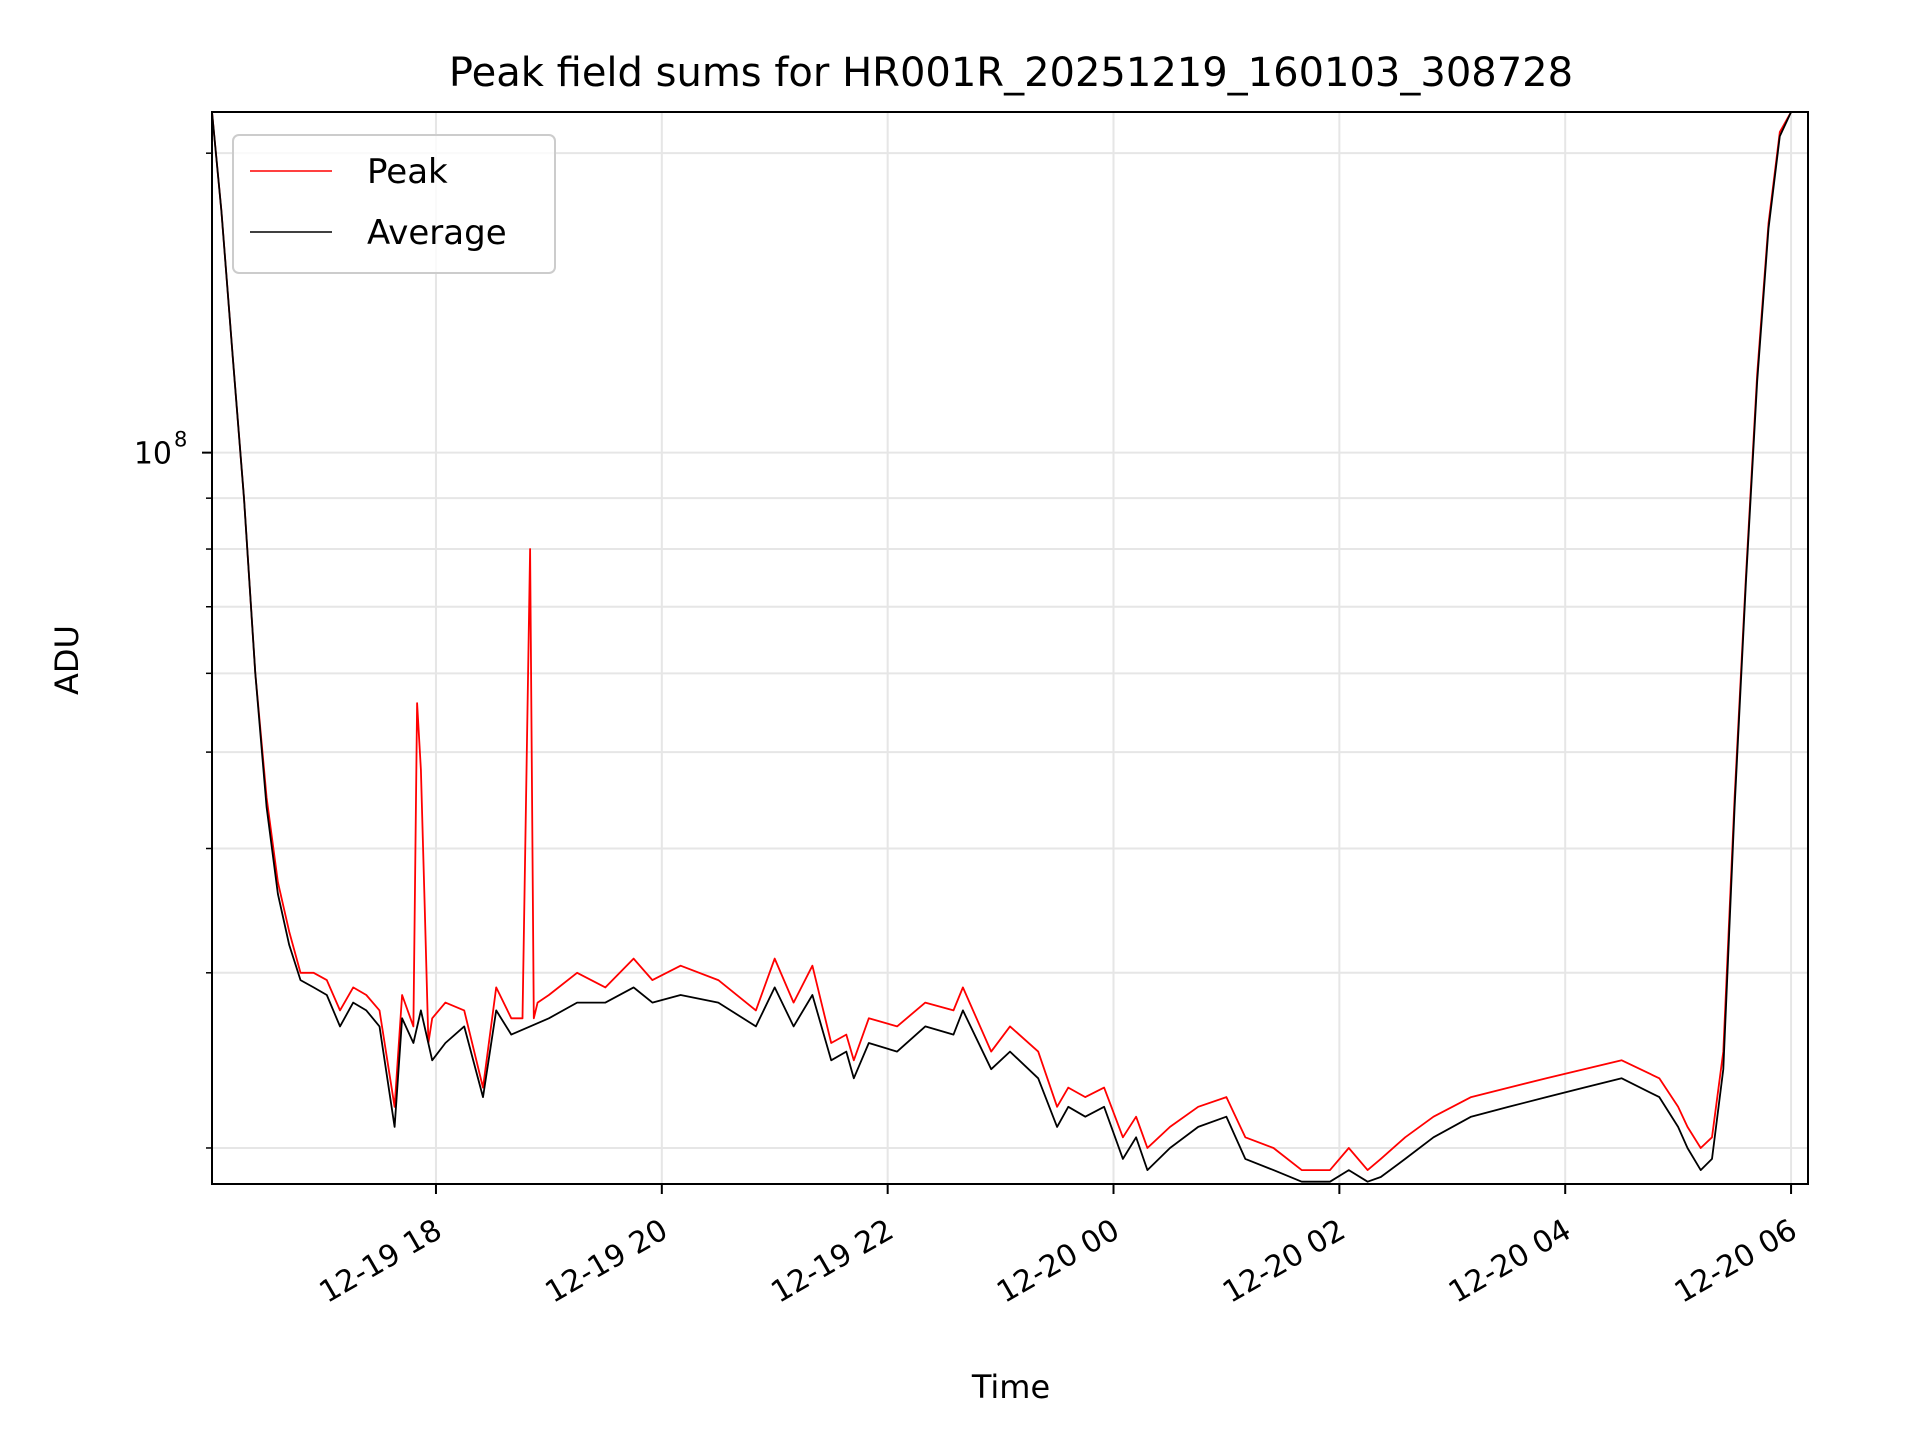 This screenshot has height=1440, width=1920. I want to click on legend-box, so click(394, 204).